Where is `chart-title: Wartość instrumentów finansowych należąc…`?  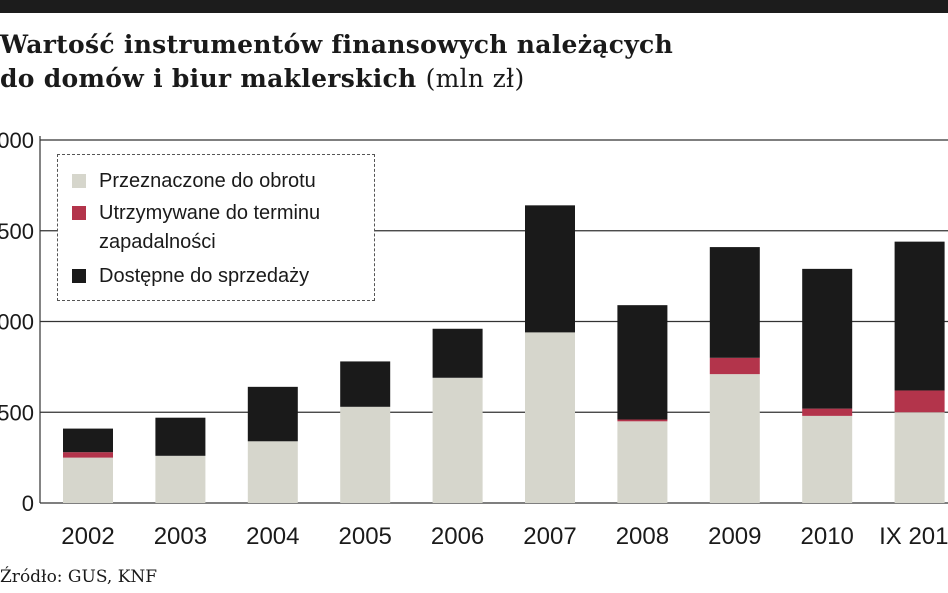 chart-title: Wartość instrumentów finansowych należąc… is located at coordinates (336, 44).